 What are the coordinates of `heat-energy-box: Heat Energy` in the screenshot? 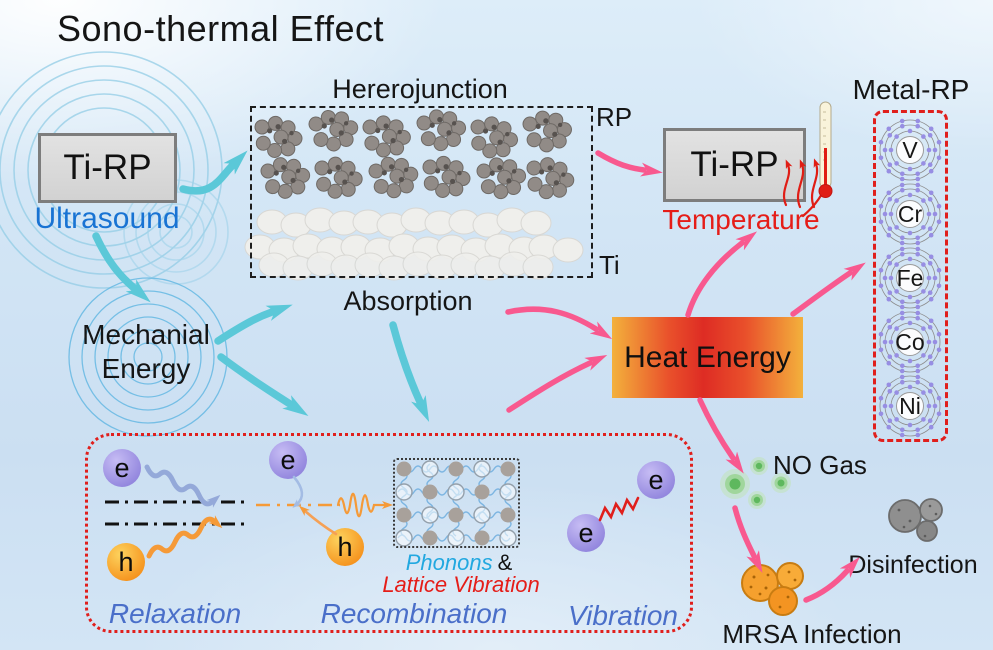 It's located at (707, 357).